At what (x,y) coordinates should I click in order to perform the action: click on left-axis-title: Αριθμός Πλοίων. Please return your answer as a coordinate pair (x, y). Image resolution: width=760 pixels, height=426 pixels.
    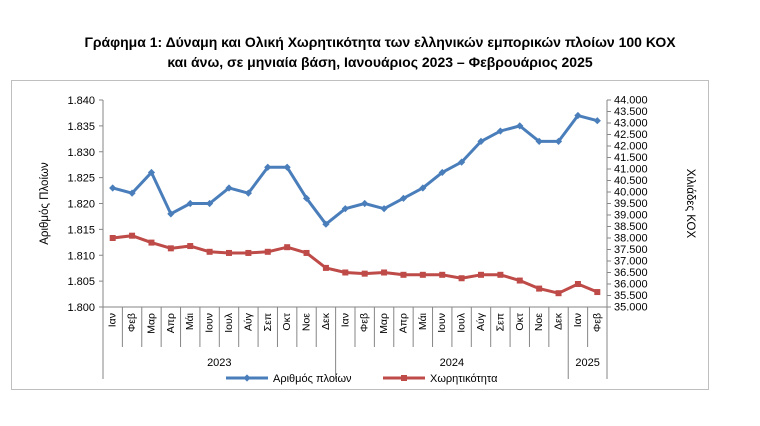
    Looking at the image, I should click on (45, 203).